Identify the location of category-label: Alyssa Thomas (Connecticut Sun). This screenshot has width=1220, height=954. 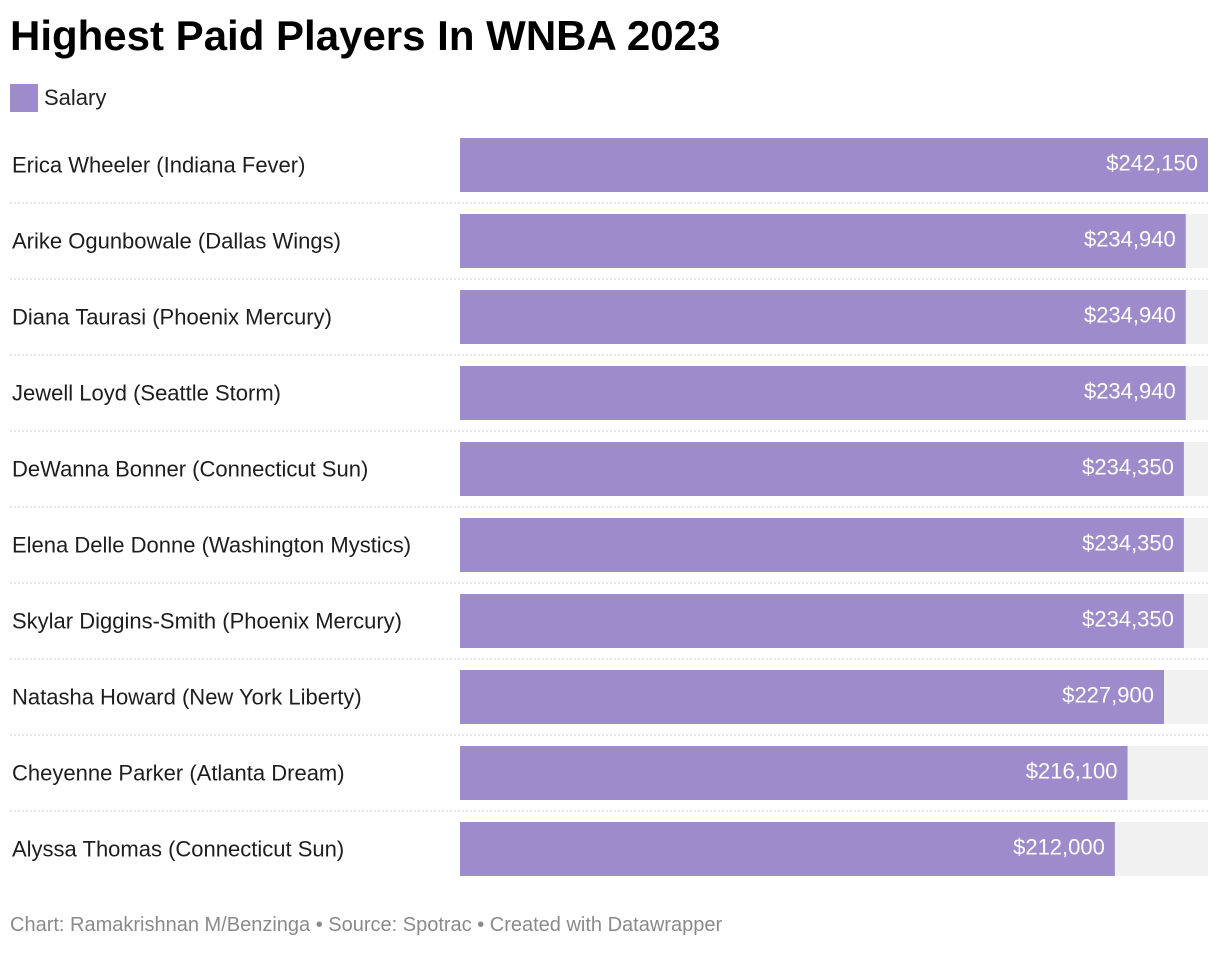
(178, 849).